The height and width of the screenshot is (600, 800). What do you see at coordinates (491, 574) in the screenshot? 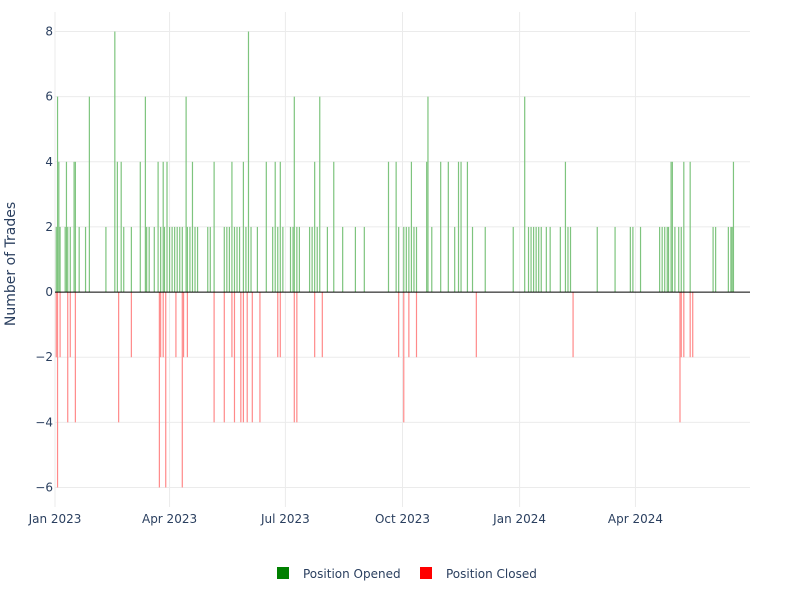
I see `legend-label-closed: Position Closed` at bounding box center [491, 574].